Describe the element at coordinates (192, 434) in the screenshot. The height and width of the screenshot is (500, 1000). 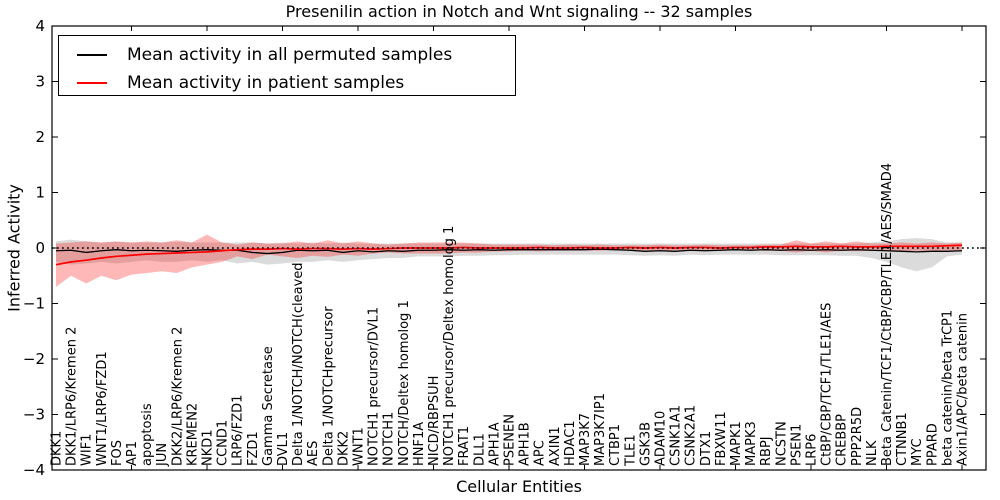
I see `x-tick-label: KREMEN2` at that location.